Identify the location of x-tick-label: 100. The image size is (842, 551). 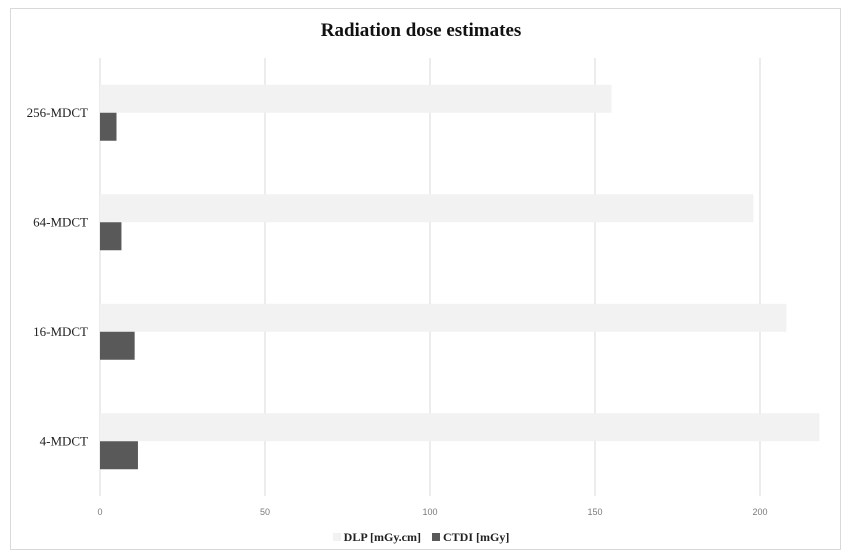
(429, 512).